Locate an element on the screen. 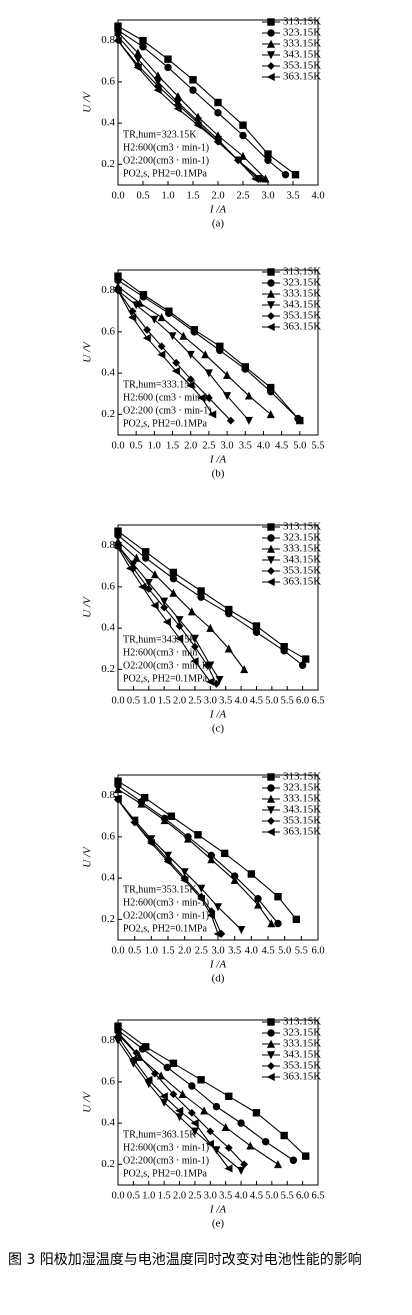 This screenshot has height=1315, width=412. legend-label: 333.15K is located at coordinates (302, 799).